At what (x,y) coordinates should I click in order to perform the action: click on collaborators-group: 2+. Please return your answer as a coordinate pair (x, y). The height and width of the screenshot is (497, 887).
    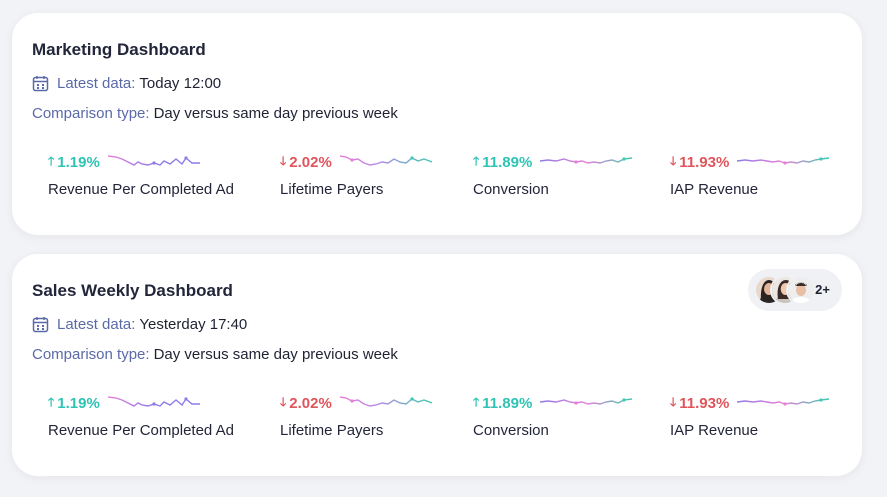
    Looking at the image, I should click on (795, 290).